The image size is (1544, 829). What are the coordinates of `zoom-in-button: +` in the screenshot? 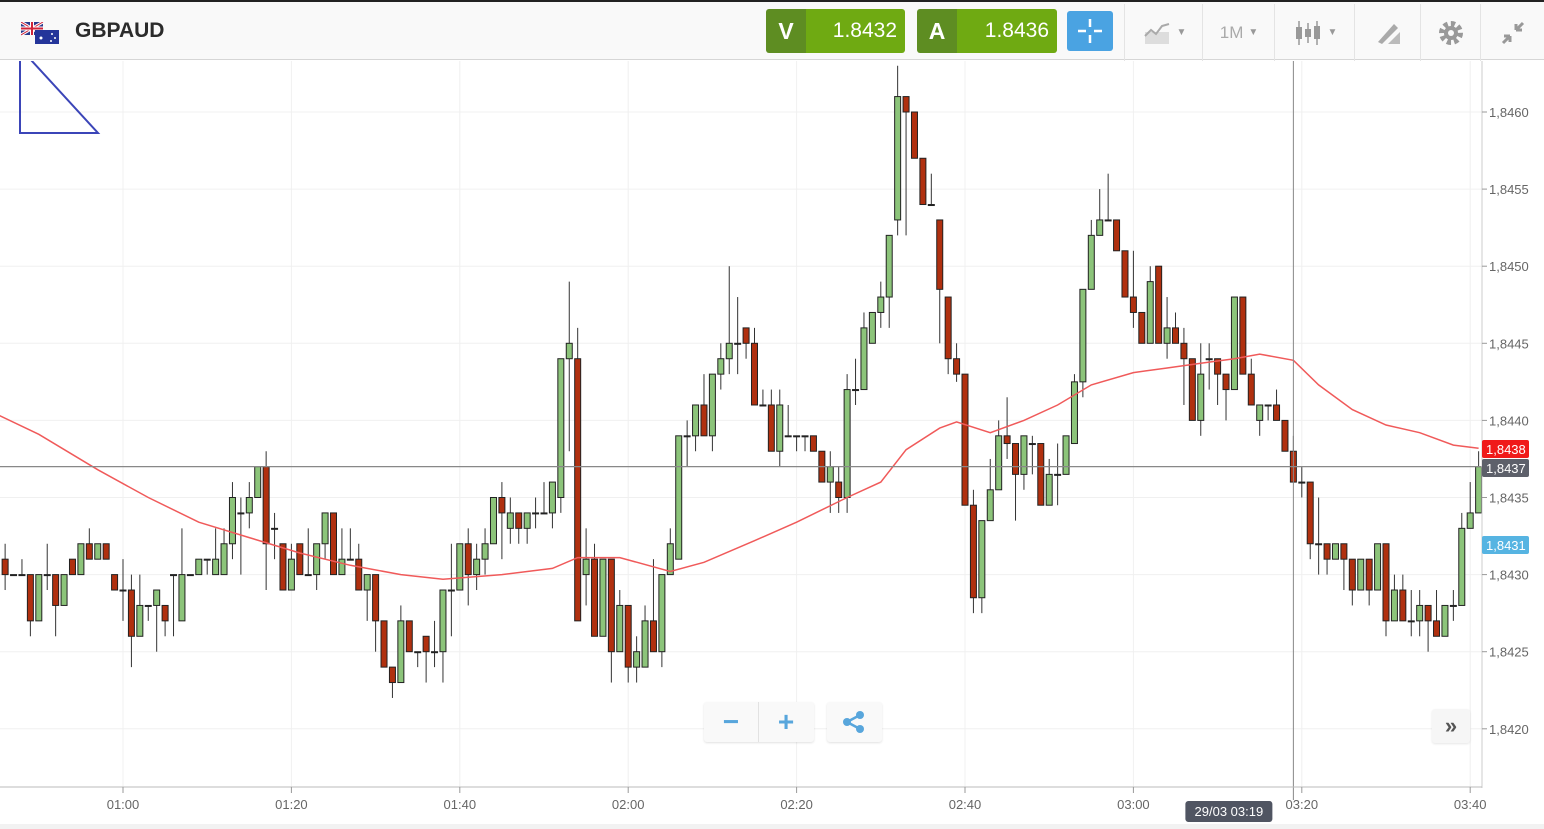 It's located at (786, 721).